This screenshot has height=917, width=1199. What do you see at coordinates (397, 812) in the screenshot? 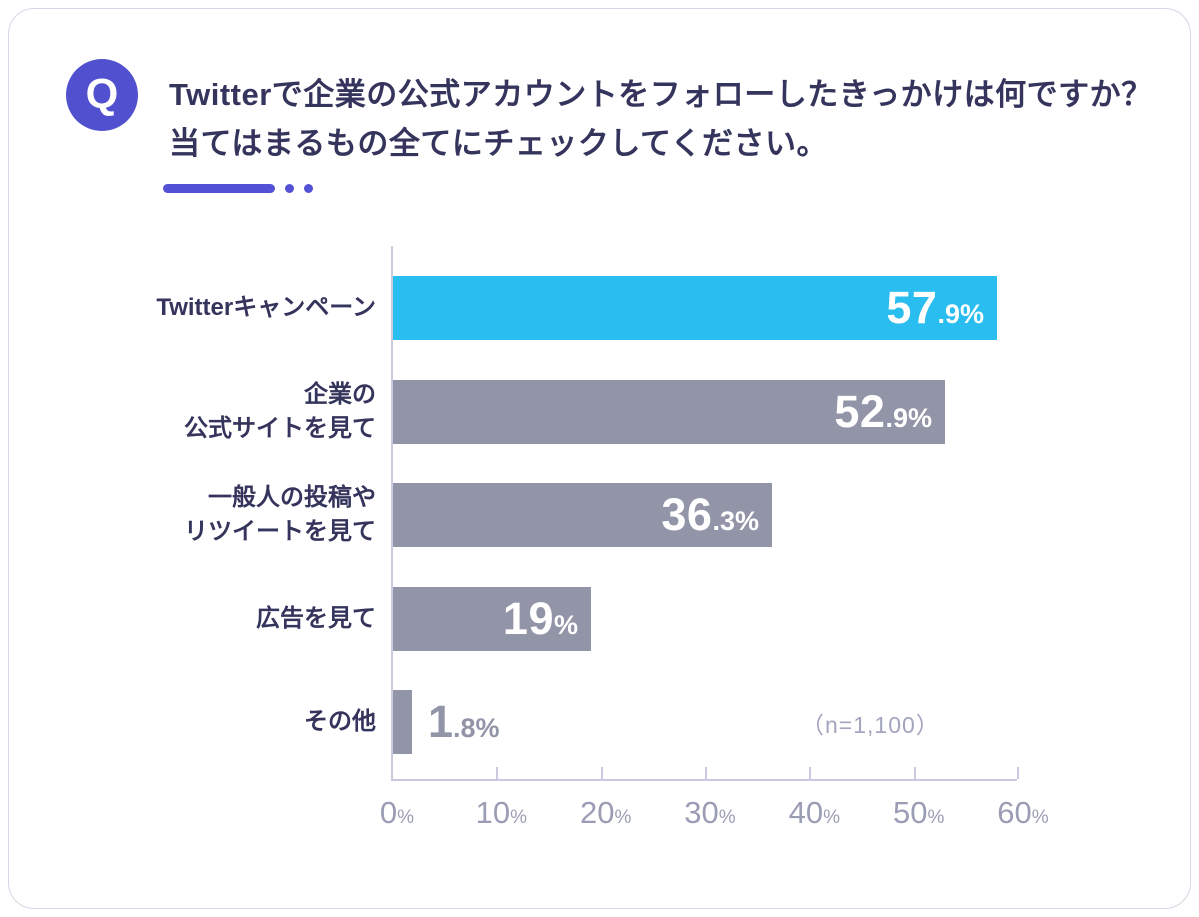
I see `x-tick-label: 0%` at bounding box center [397, 812].